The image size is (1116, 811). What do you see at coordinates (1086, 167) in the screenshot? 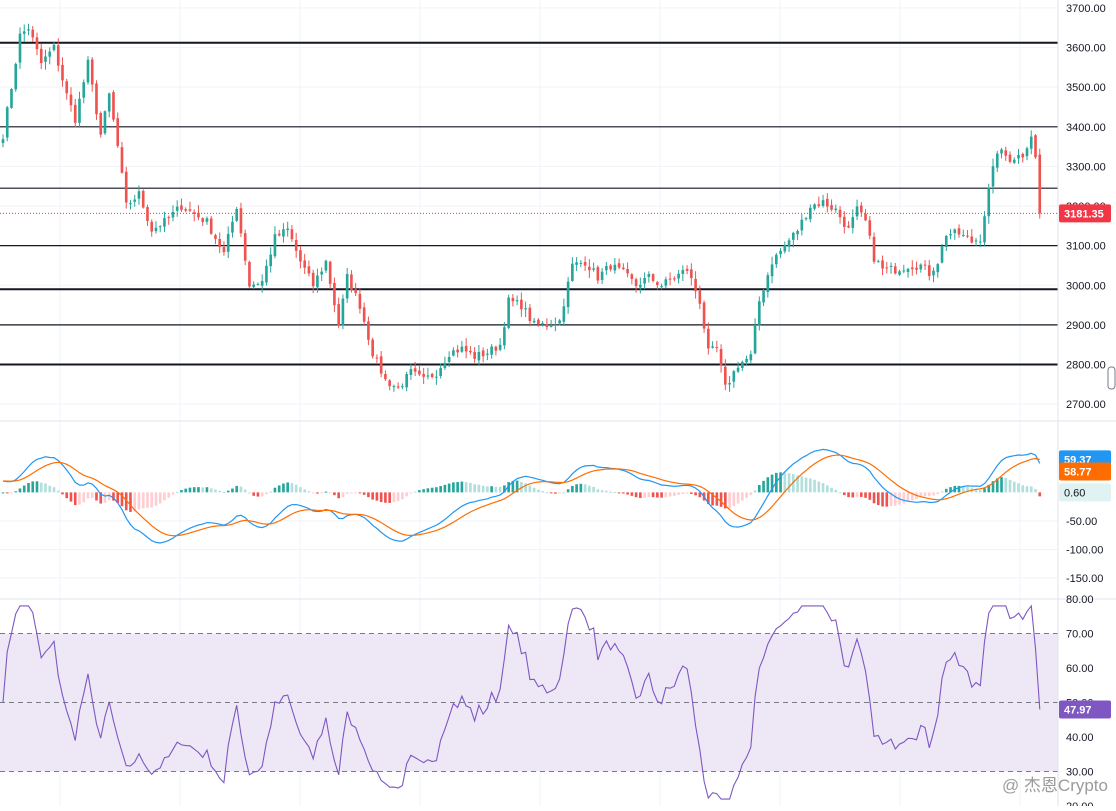
I see `price-tick-label: 3300.00` at bounding box center [1086, 167].